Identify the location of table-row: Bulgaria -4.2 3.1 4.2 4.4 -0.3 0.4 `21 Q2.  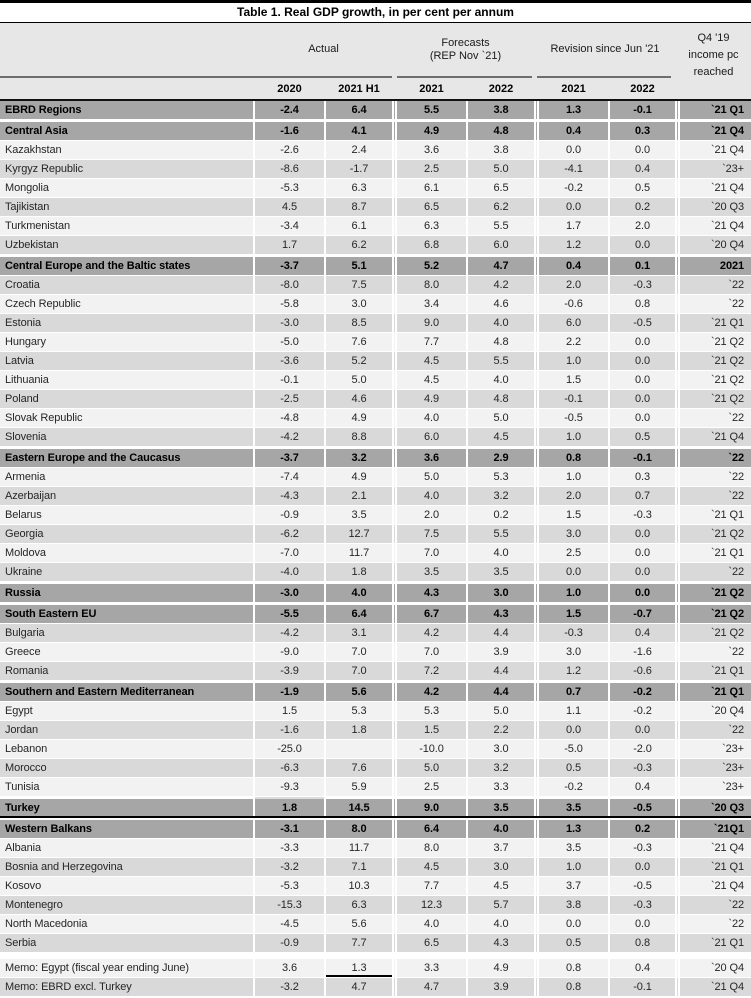
(375, 633).